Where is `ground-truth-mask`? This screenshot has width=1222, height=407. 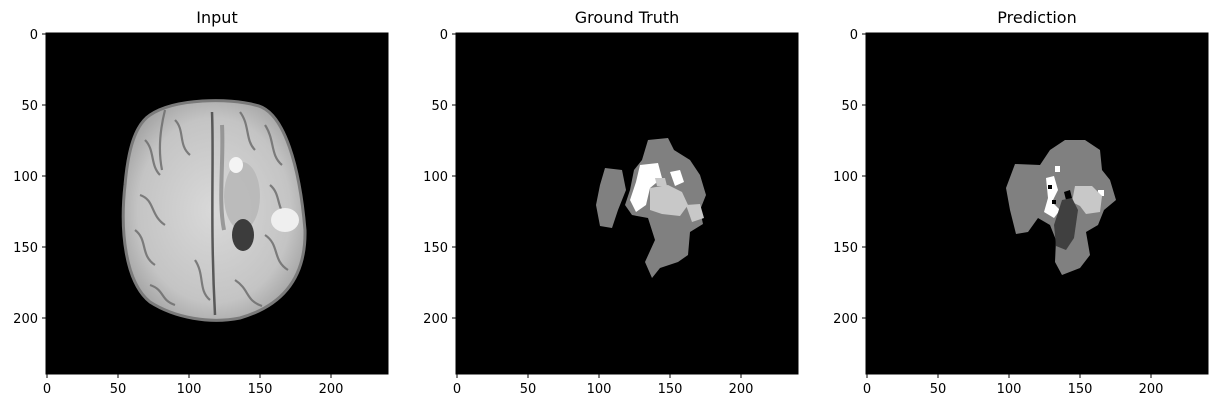
ground-truth-mask is located at coordinates (651, 208).